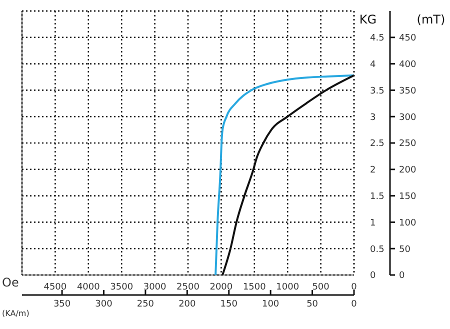 The width and height of the screenshot is (450, 329). What do you see at coordinates (354, 287) in the screenshot?
I see `x-tick-label: 0` at bounding box center [354, 287].